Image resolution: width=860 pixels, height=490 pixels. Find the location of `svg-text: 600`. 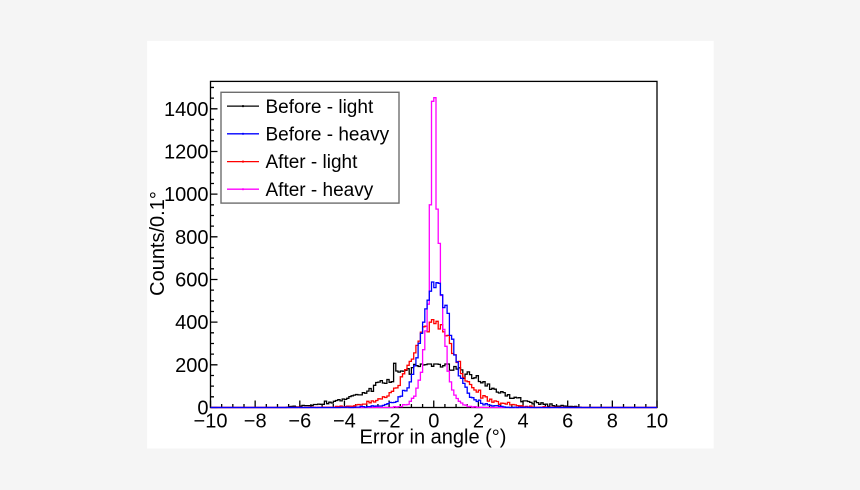

svg-text: 600 is located at coordinates (191, 281).